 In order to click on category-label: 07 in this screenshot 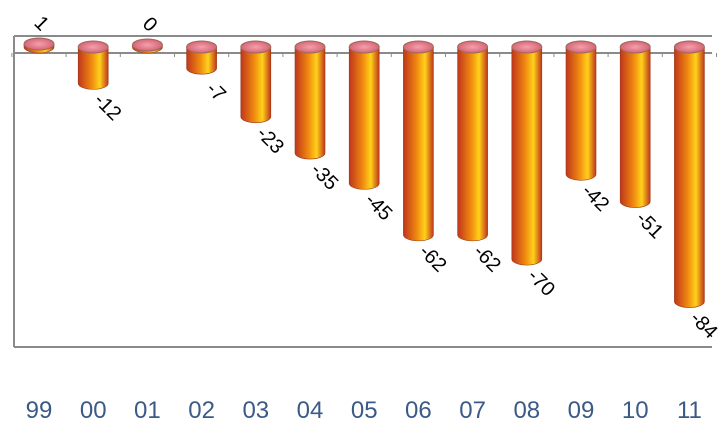, I will do `click(472, 410)`.